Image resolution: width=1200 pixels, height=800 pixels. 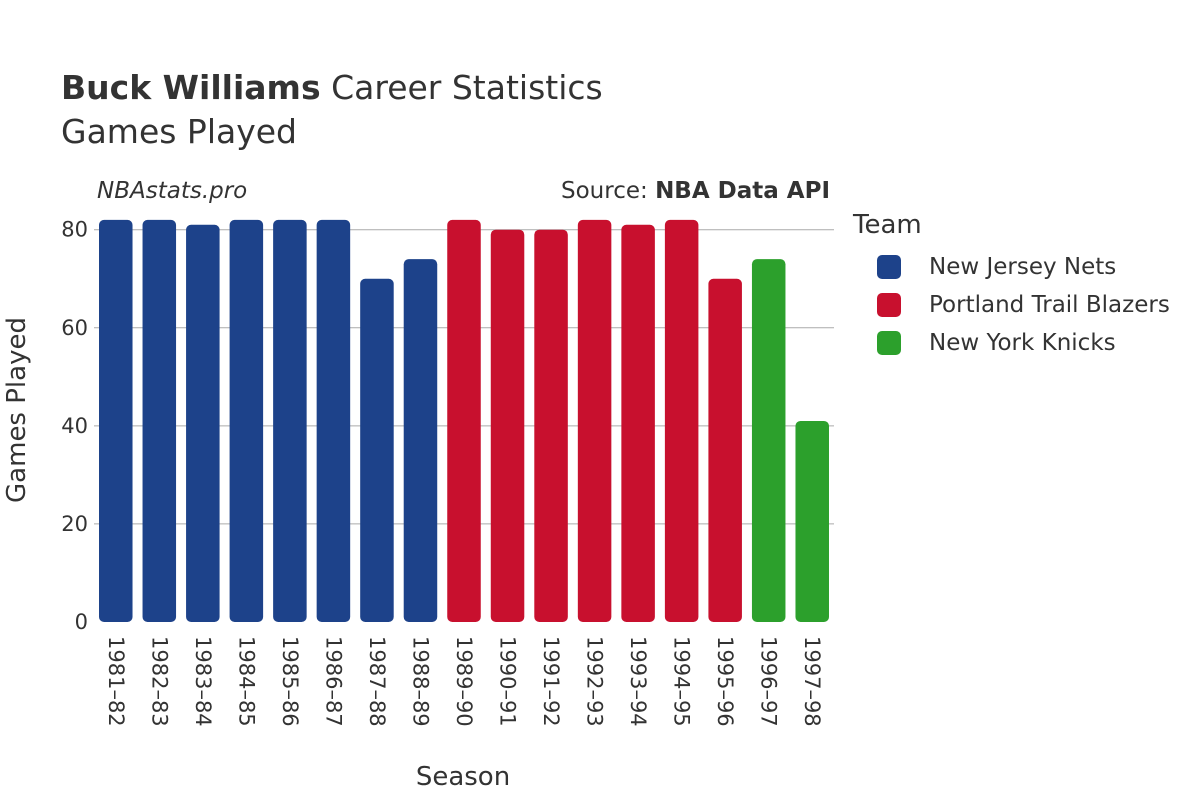 I want to click on title-suffix: Career Statistics, so click(x=467, y=87).